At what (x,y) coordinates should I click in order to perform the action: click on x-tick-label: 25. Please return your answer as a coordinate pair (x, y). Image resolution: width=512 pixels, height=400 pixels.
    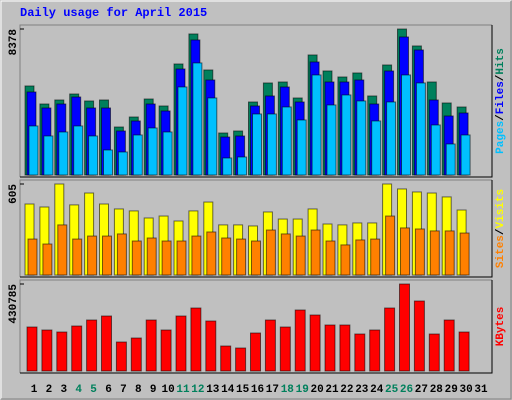
    Looking at the image, I should click on (392, 390).